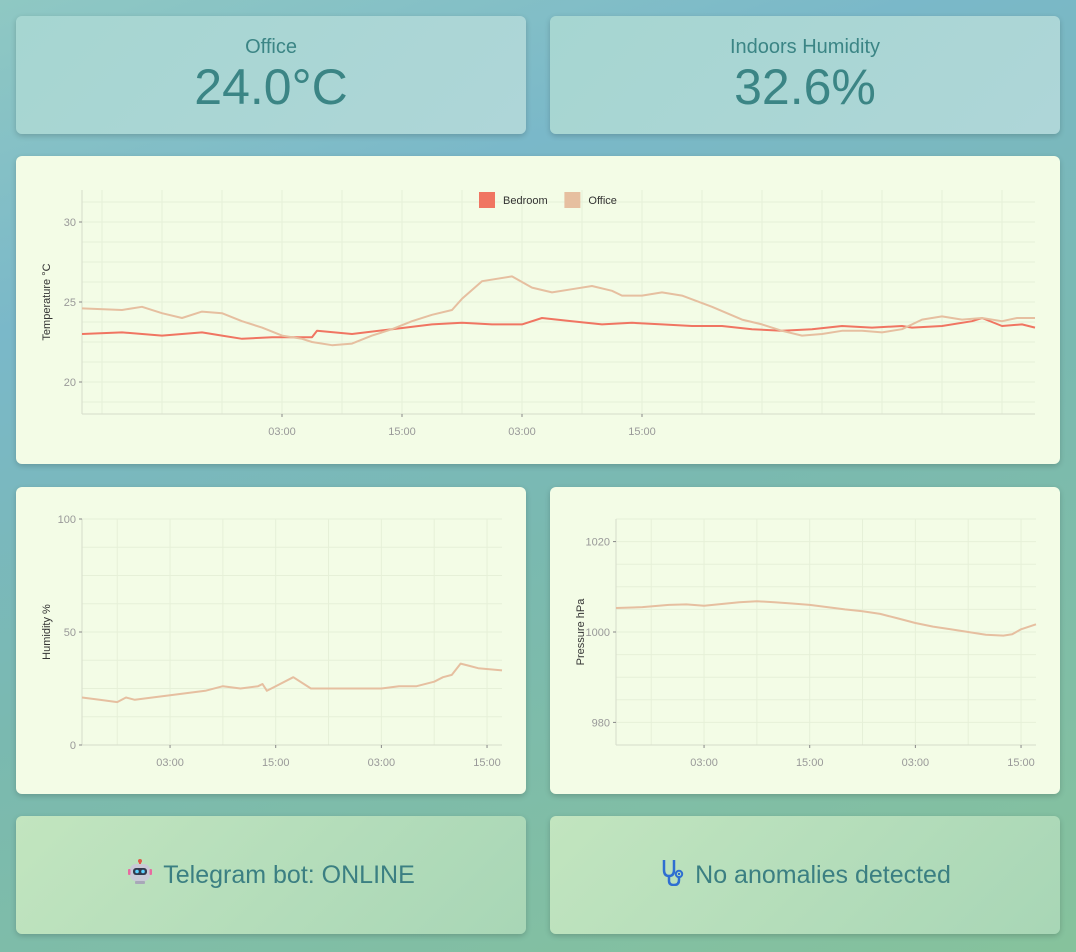  Describe the element at coordinates (140, 875) in the screenshot. I see `robot-icon` at that location.